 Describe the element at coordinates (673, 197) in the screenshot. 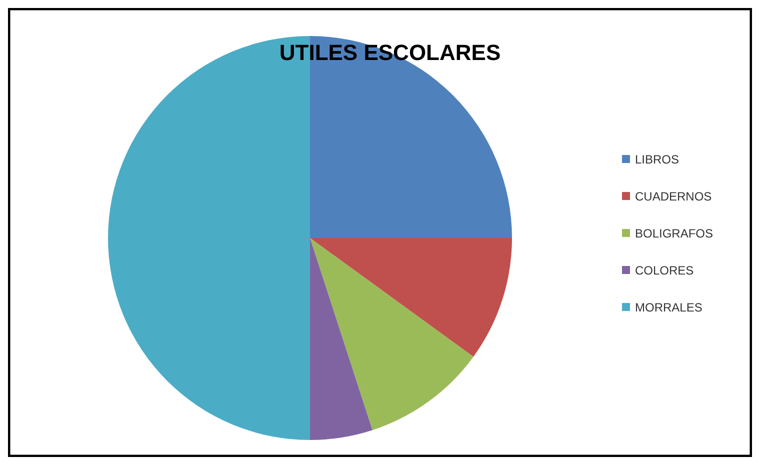

I see `legend-label: CUADERNOS` at that location.